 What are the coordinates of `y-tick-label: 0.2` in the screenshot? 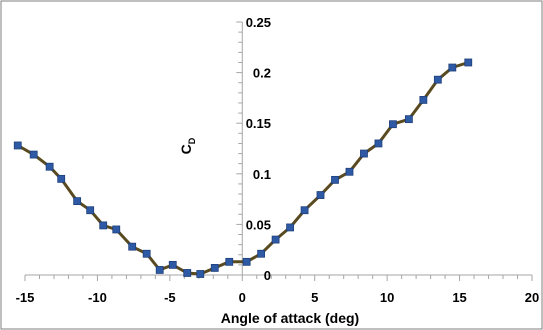 It's located at (262, 73).